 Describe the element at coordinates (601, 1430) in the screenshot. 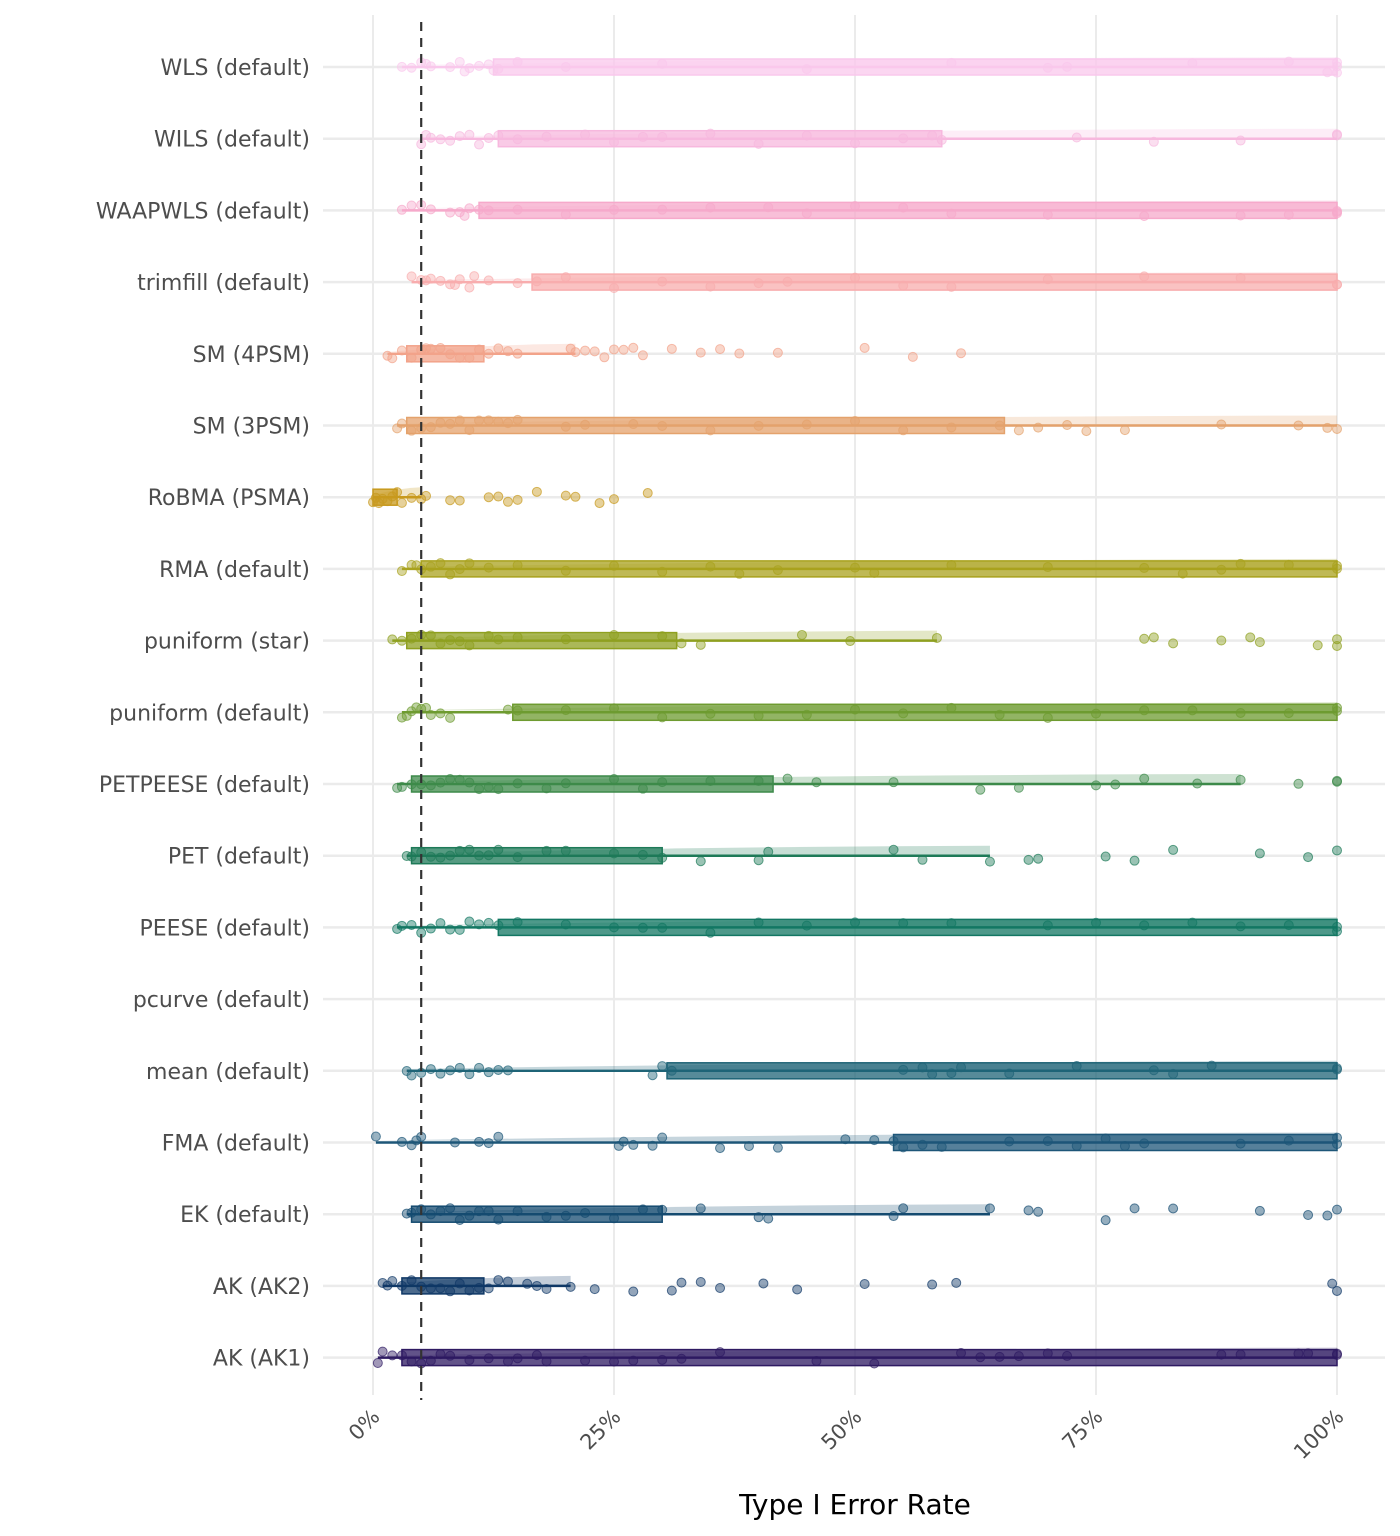

I see `x-tick-label: 25%` at that location.